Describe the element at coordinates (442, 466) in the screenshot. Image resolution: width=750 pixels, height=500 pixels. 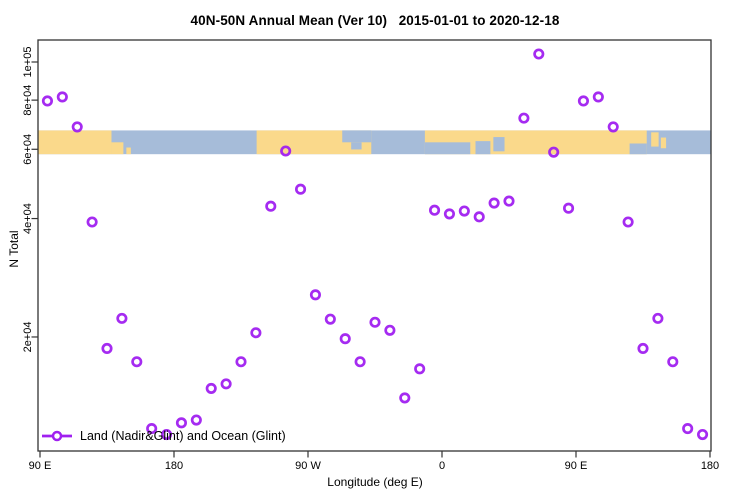
I see `x-tick-label: 0` at that location.